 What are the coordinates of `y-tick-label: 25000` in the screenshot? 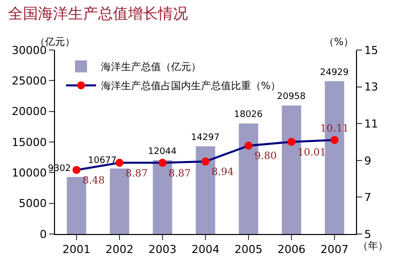 It's located at (29, 81).